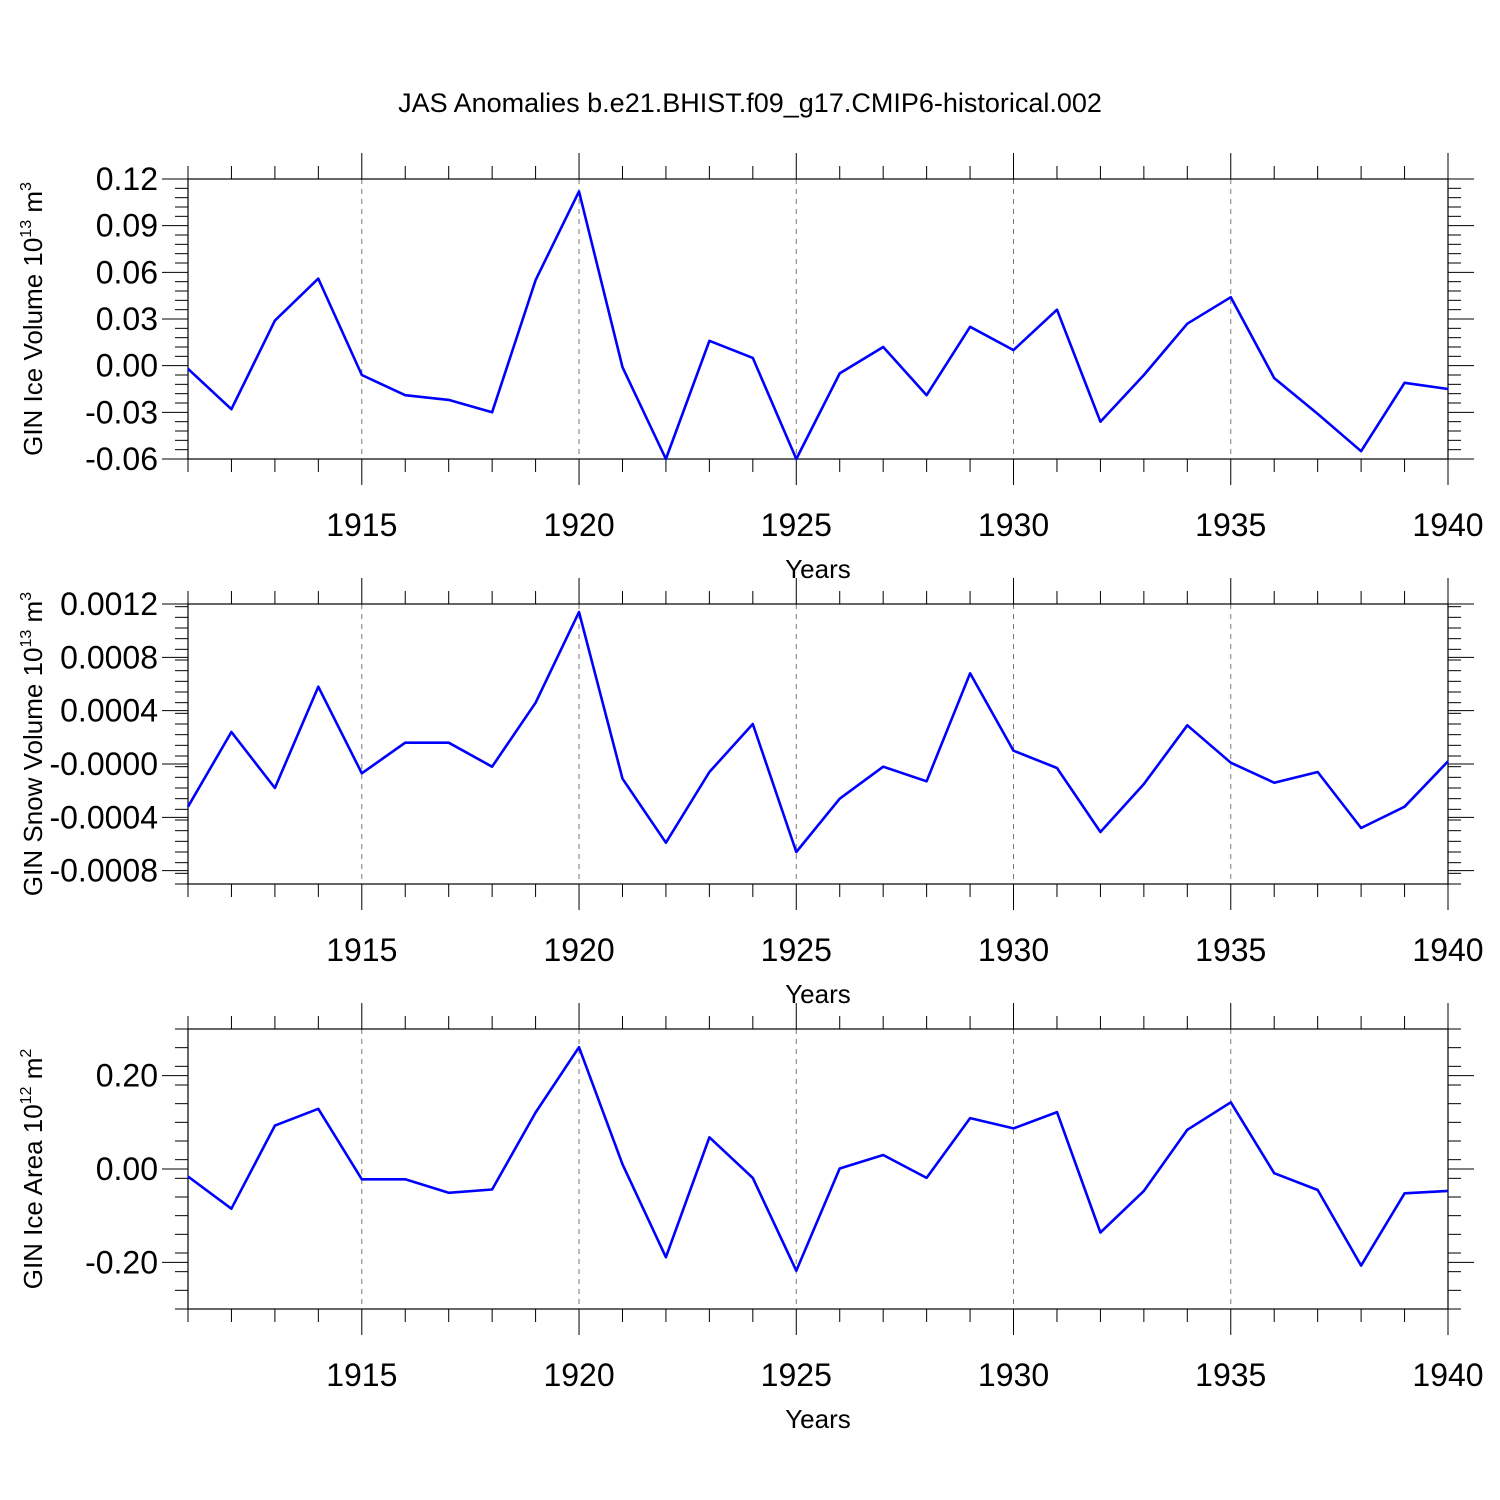 Image resolution: width=1500 pixels, height=1500 pixels. I want to click on y-tick-label: 0.03, so click(127, 319).